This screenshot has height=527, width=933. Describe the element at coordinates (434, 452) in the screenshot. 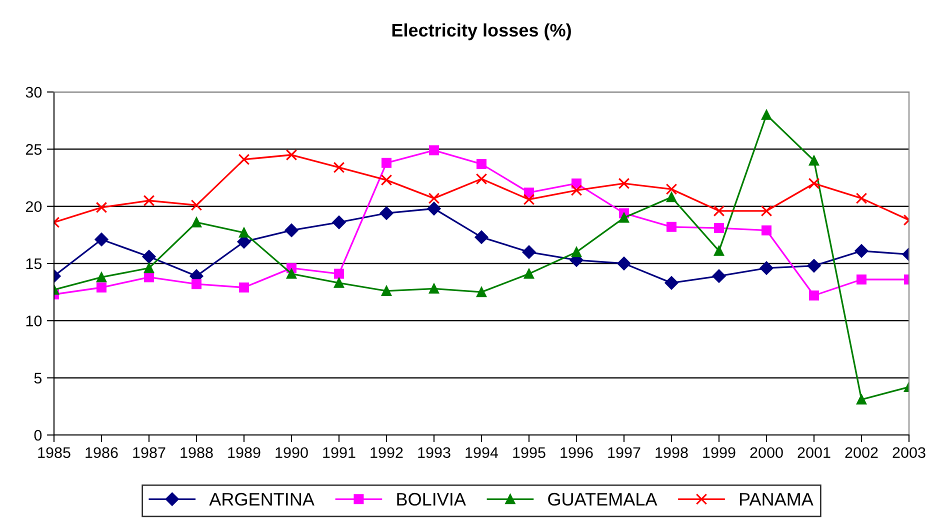

I see `x-tick-label: 1993` at that location.